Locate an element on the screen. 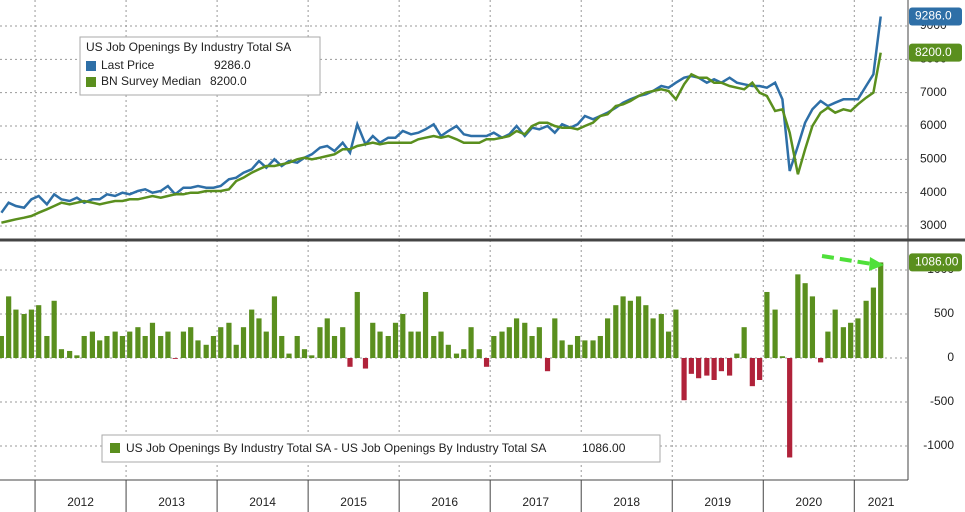 The width and height of the screenshot is (965, 512). legend-value: 9286.0 is located at coordinates (232, 65).